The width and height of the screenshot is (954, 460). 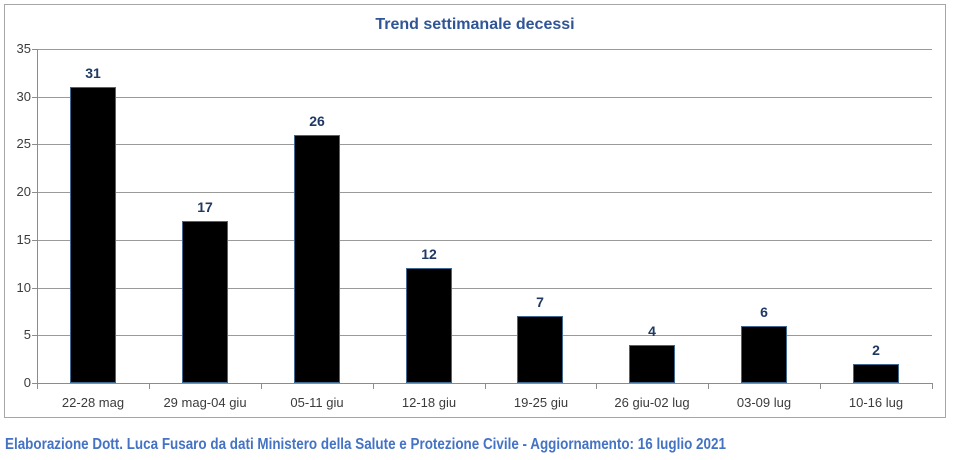 What do you see at coordinates (23, 96) in the screenshot?
I see `y-axis-label: 30` at bounding box center [23, 96].